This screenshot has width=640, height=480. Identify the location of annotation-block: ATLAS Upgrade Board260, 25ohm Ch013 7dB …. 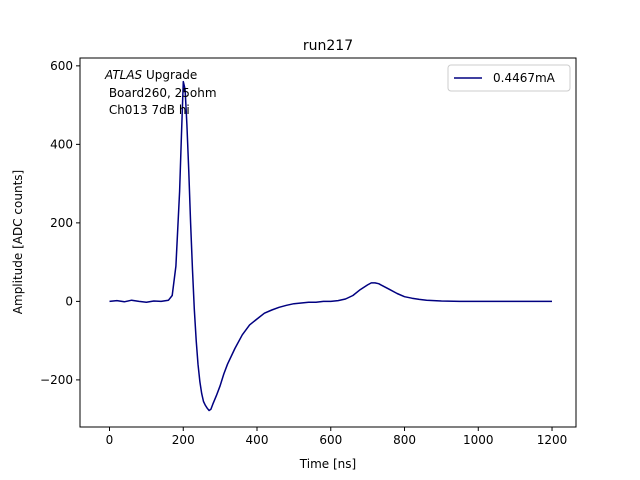
(160, 92).